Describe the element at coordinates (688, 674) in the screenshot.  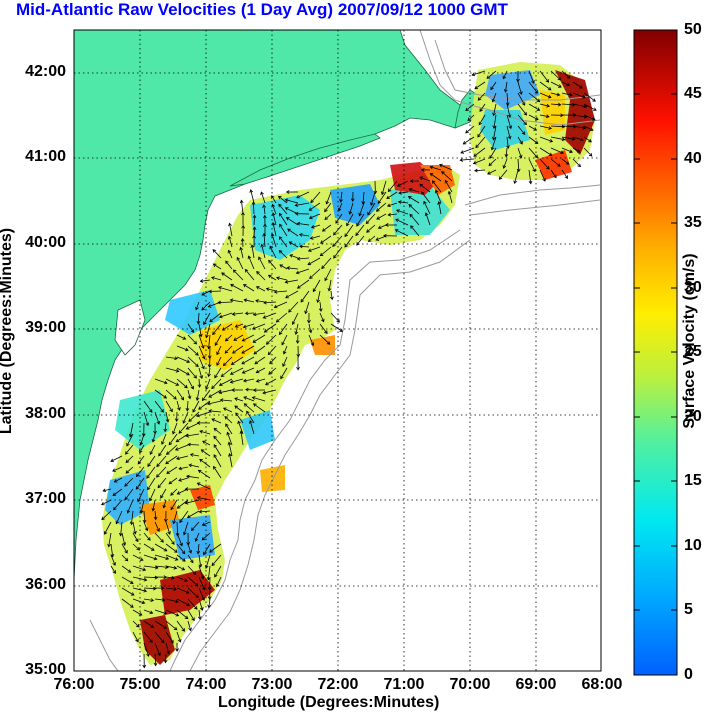
I see `colorbar-tick-label: 0` at that location.